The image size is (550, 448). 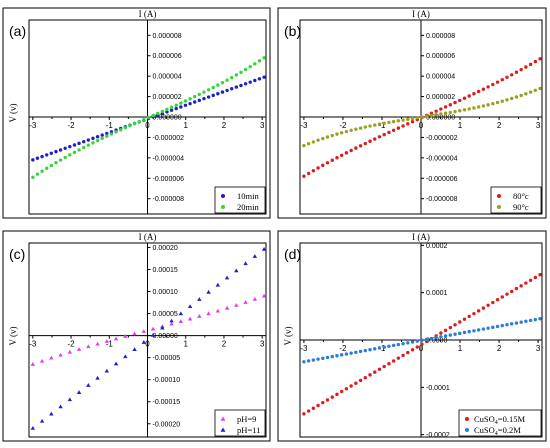 I want to click on x-axis-label: I (A), so click(x=421, y=14).